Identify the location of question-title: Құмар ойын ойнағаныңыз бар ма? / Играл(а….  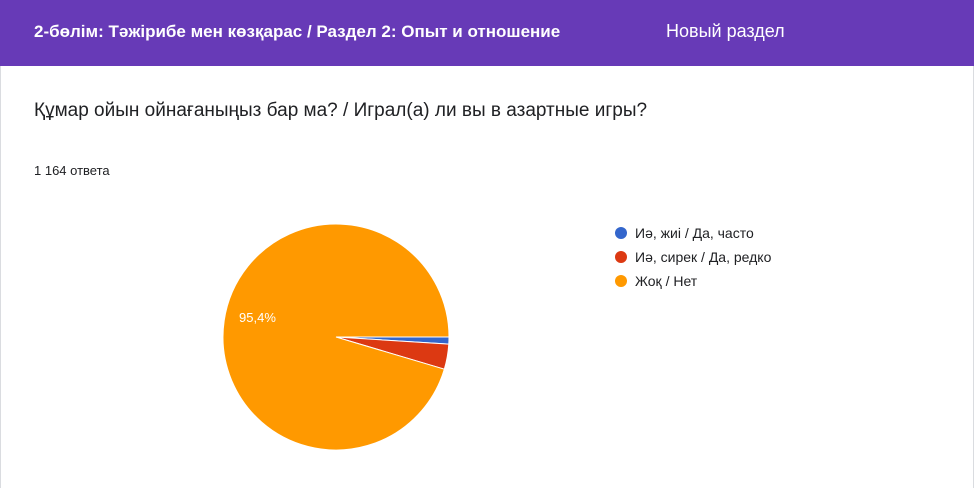
(341, 110).